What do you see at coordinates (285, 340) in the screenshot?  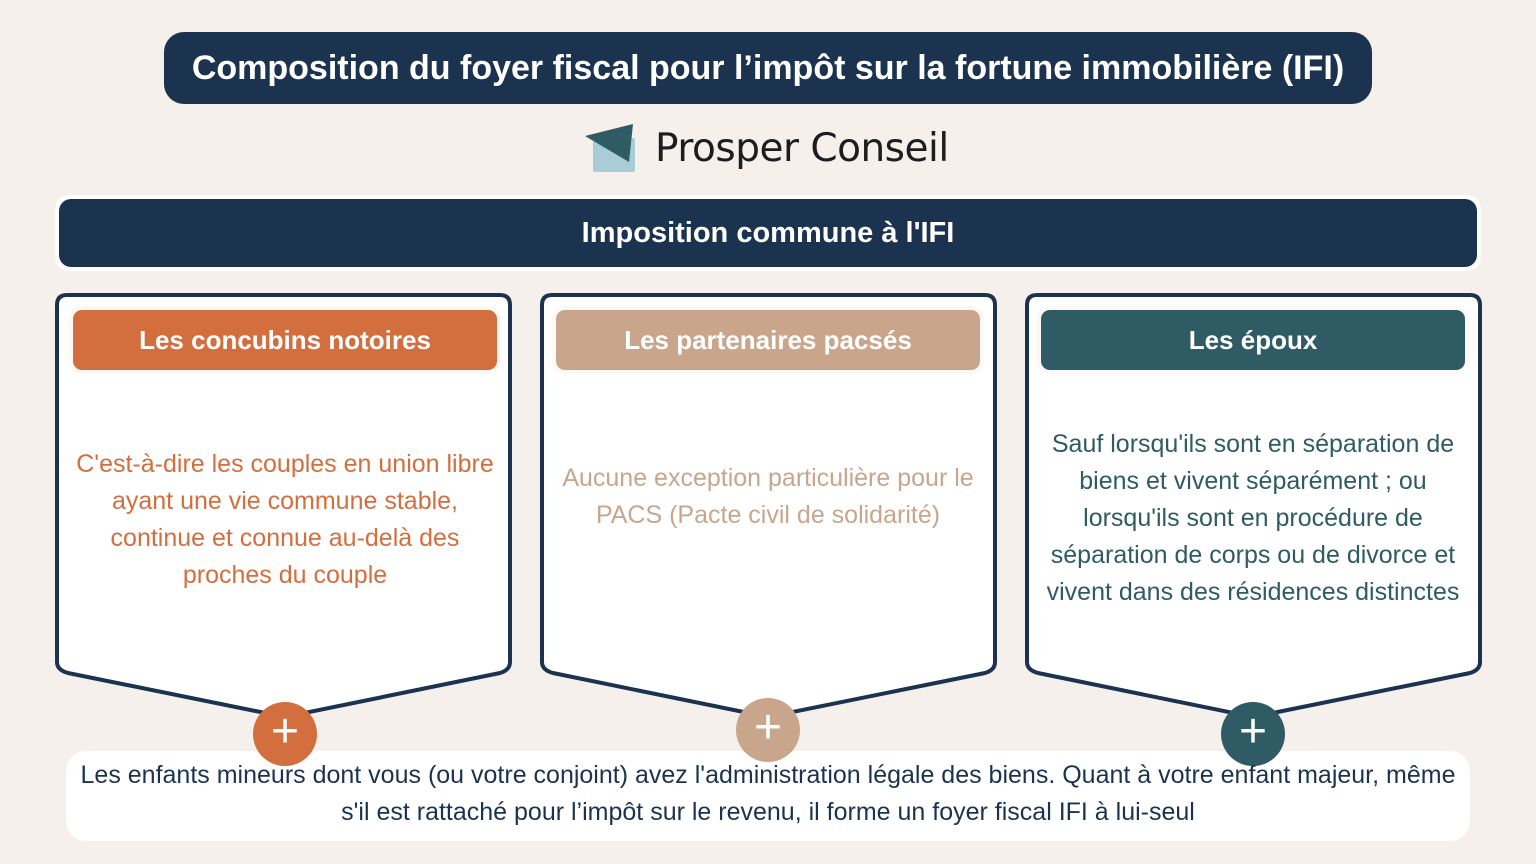 I see `card-heading-concubins: Les concubins notoires` at bounding box center [285, 340].